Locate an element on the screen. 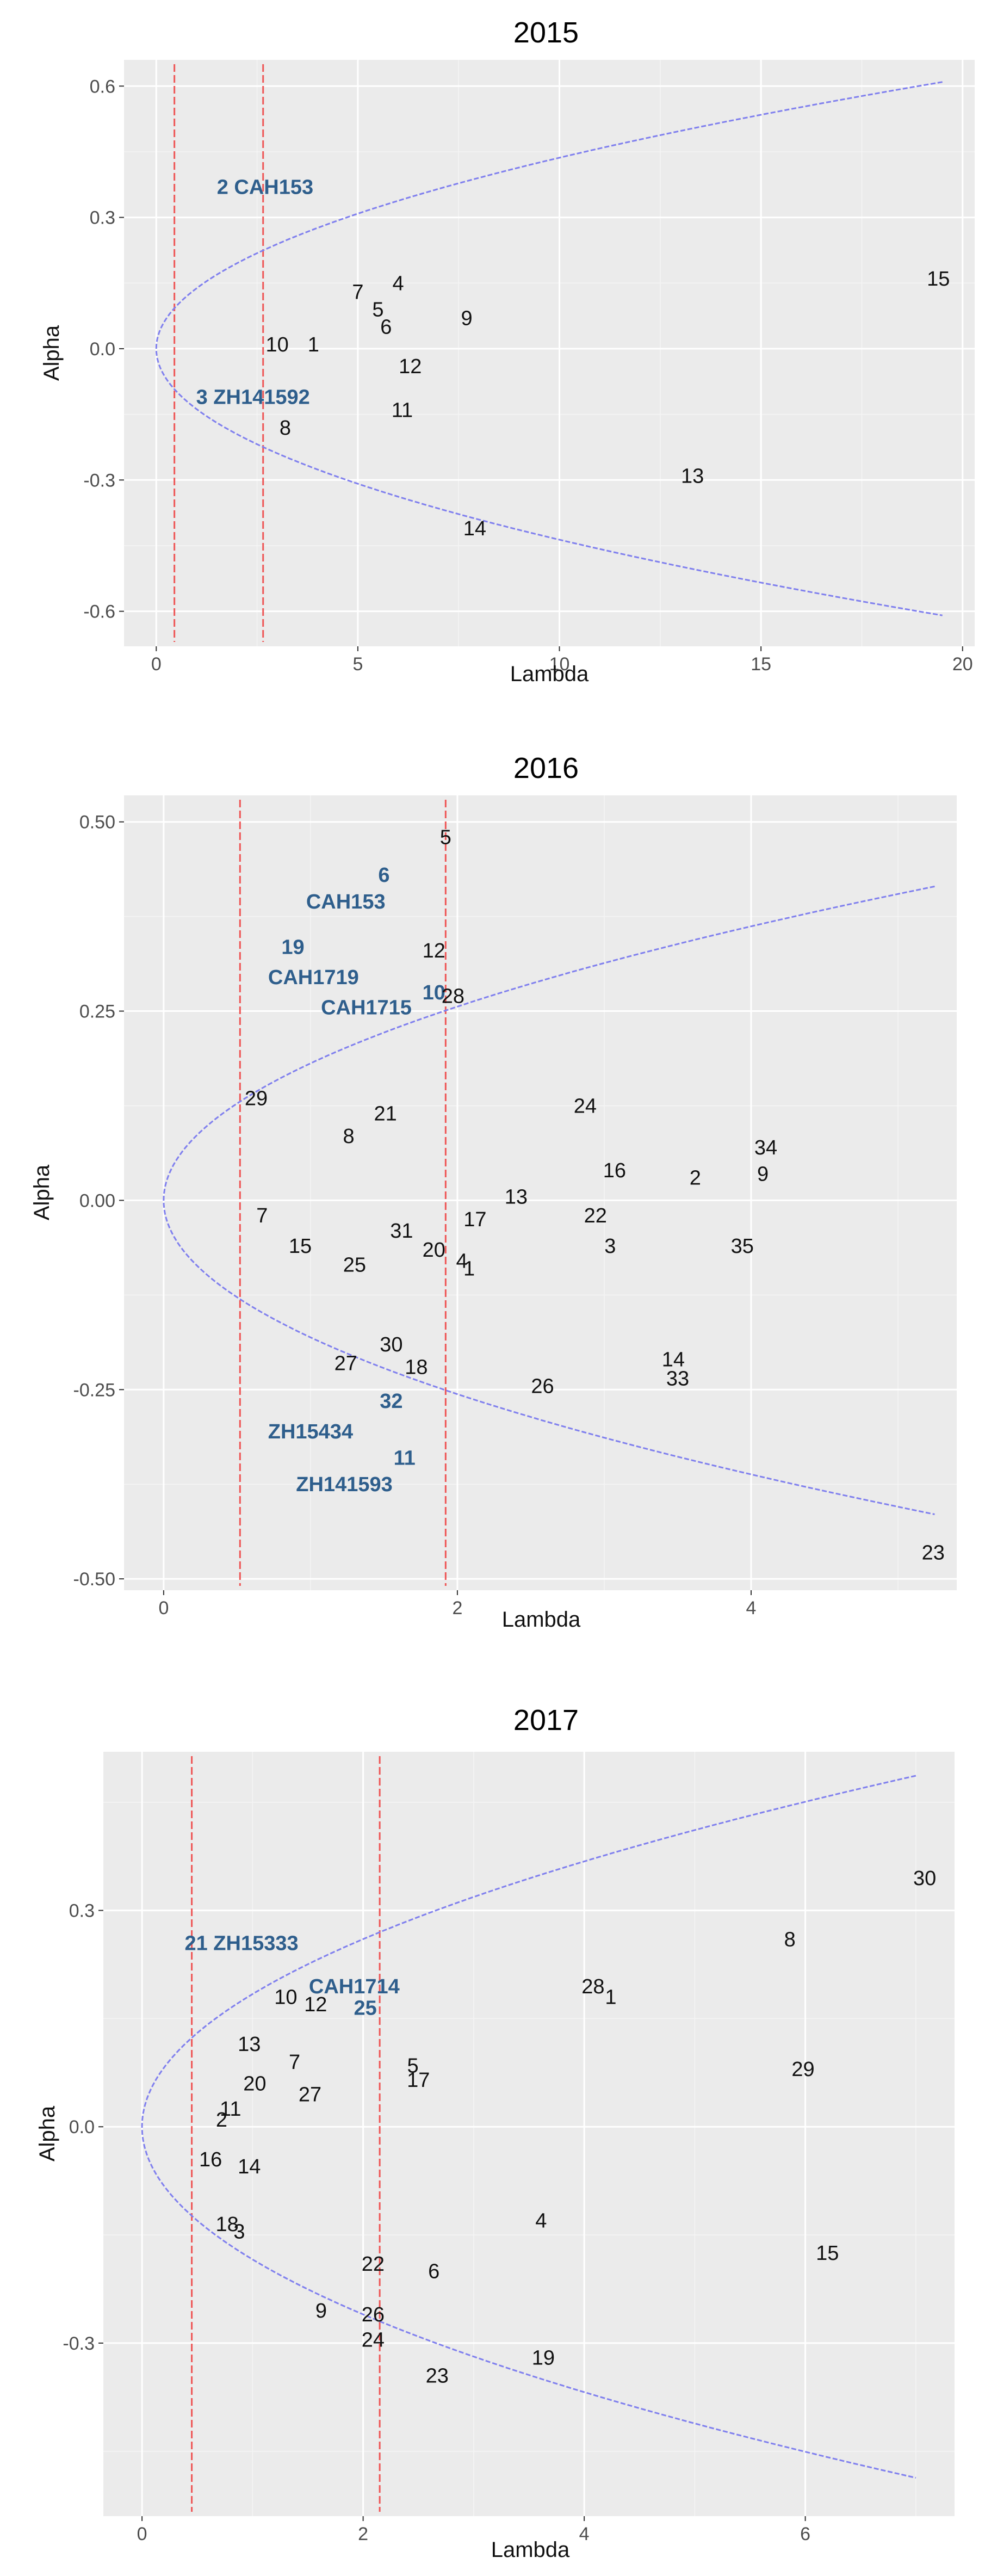 The image size is (985, 2576). point-label: 18 is located at coordinates (416, 1368).